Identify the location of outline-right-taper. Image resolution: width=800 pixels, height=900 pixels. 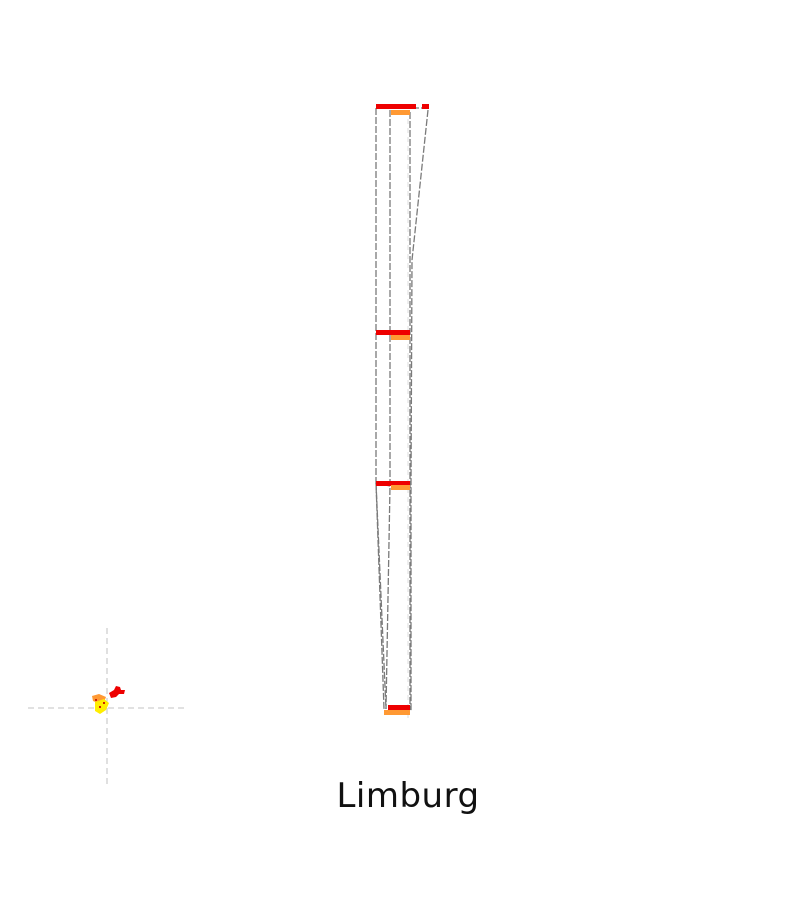
(419, 410).